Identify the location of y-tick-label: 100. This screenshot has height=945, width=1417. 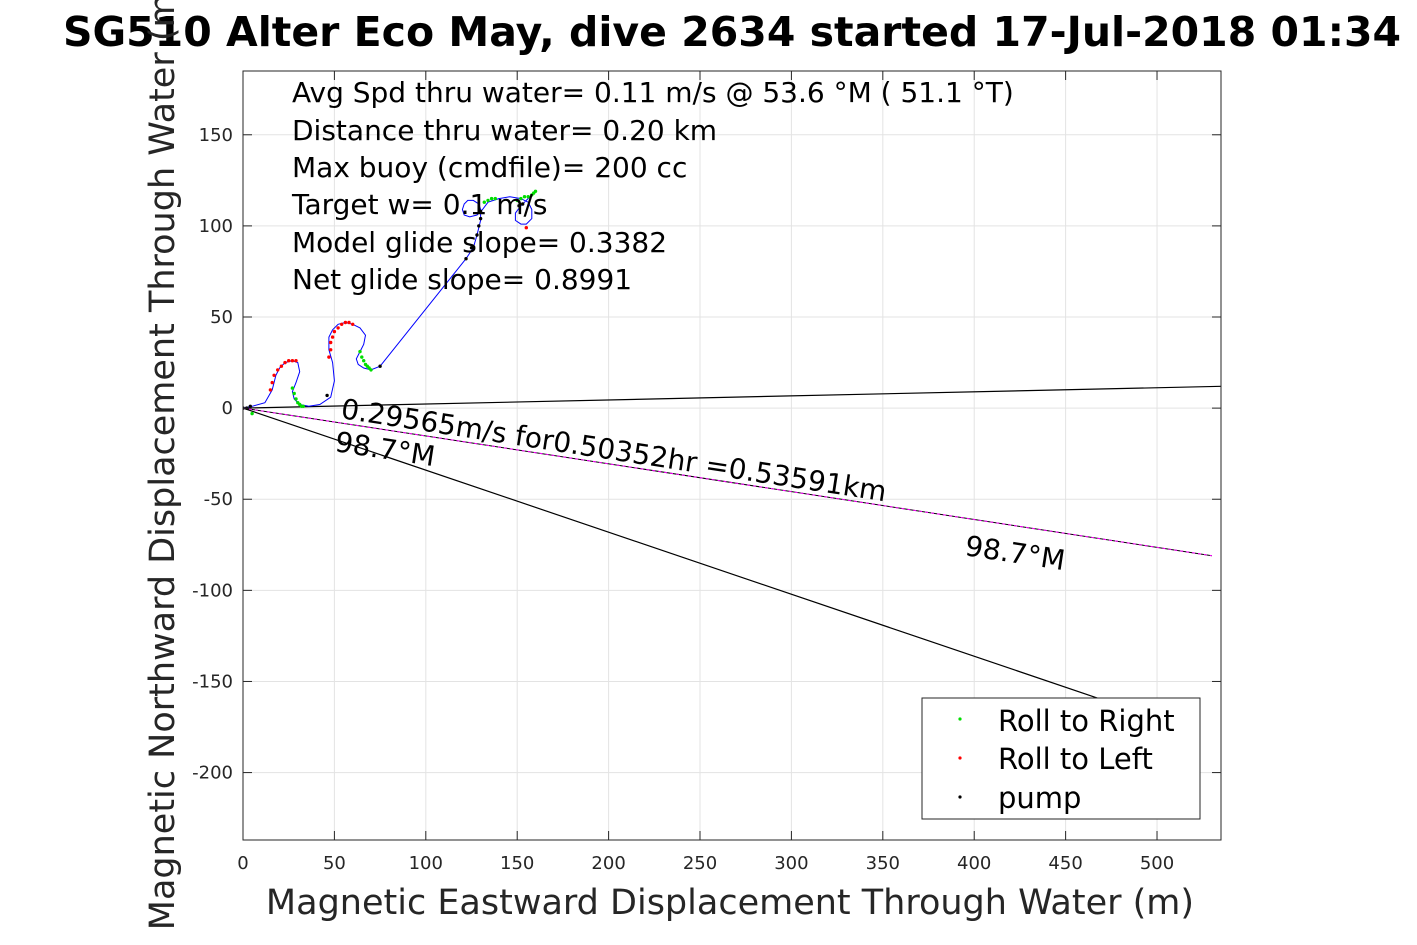
(216, 226).